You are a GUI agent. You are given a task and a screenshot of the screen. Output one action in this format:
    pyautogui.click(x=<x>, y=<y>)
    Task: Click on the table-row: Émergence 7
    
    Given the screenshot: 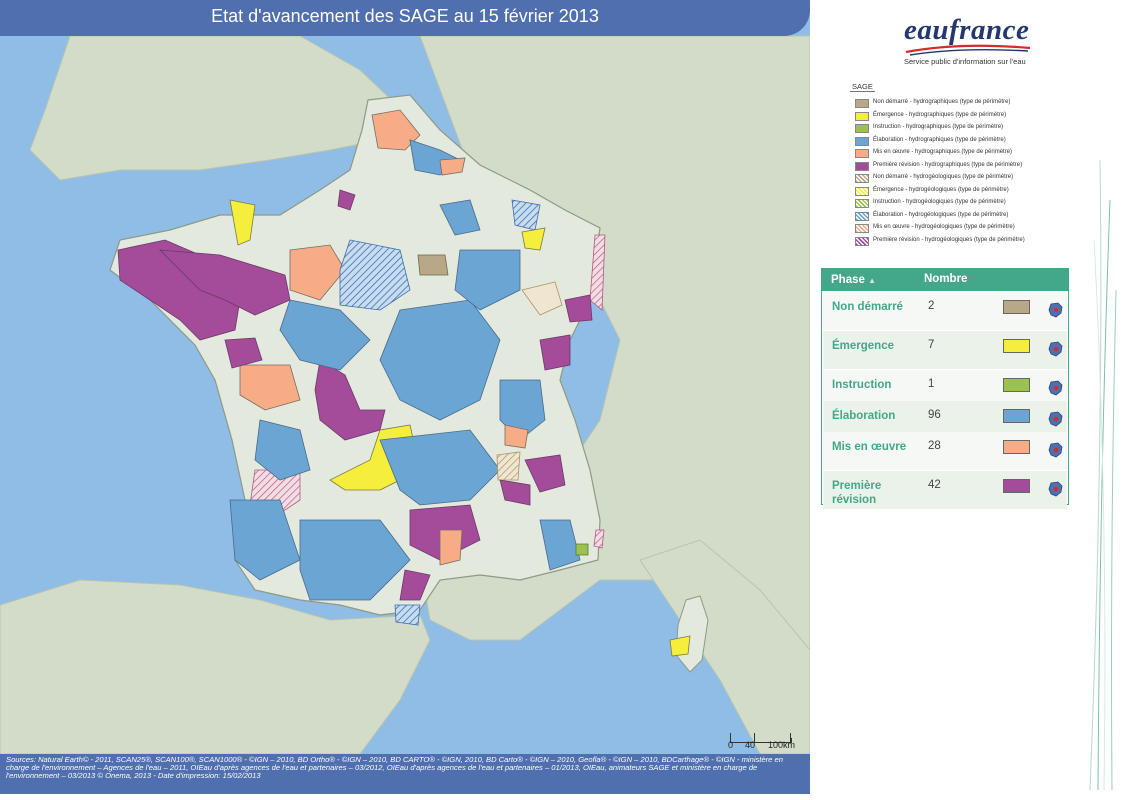 What is the action you would take?
    pyautogui.click(x=945, y=350)
    